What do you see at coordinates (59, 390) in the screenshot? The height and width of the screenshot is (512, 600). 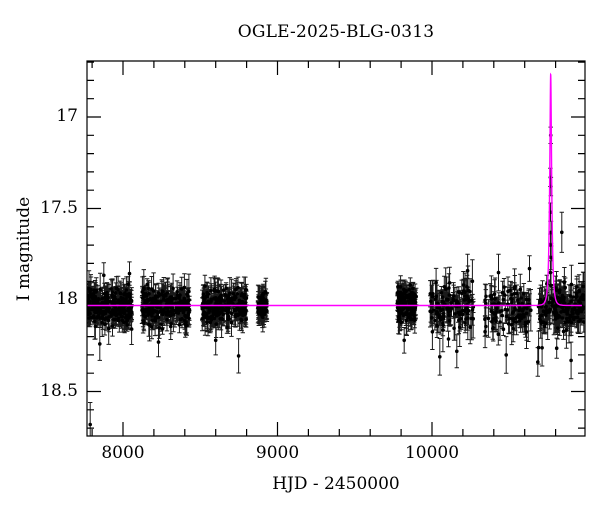 I see `y-tick-label: 18.5` at bounding box center [59, 390].